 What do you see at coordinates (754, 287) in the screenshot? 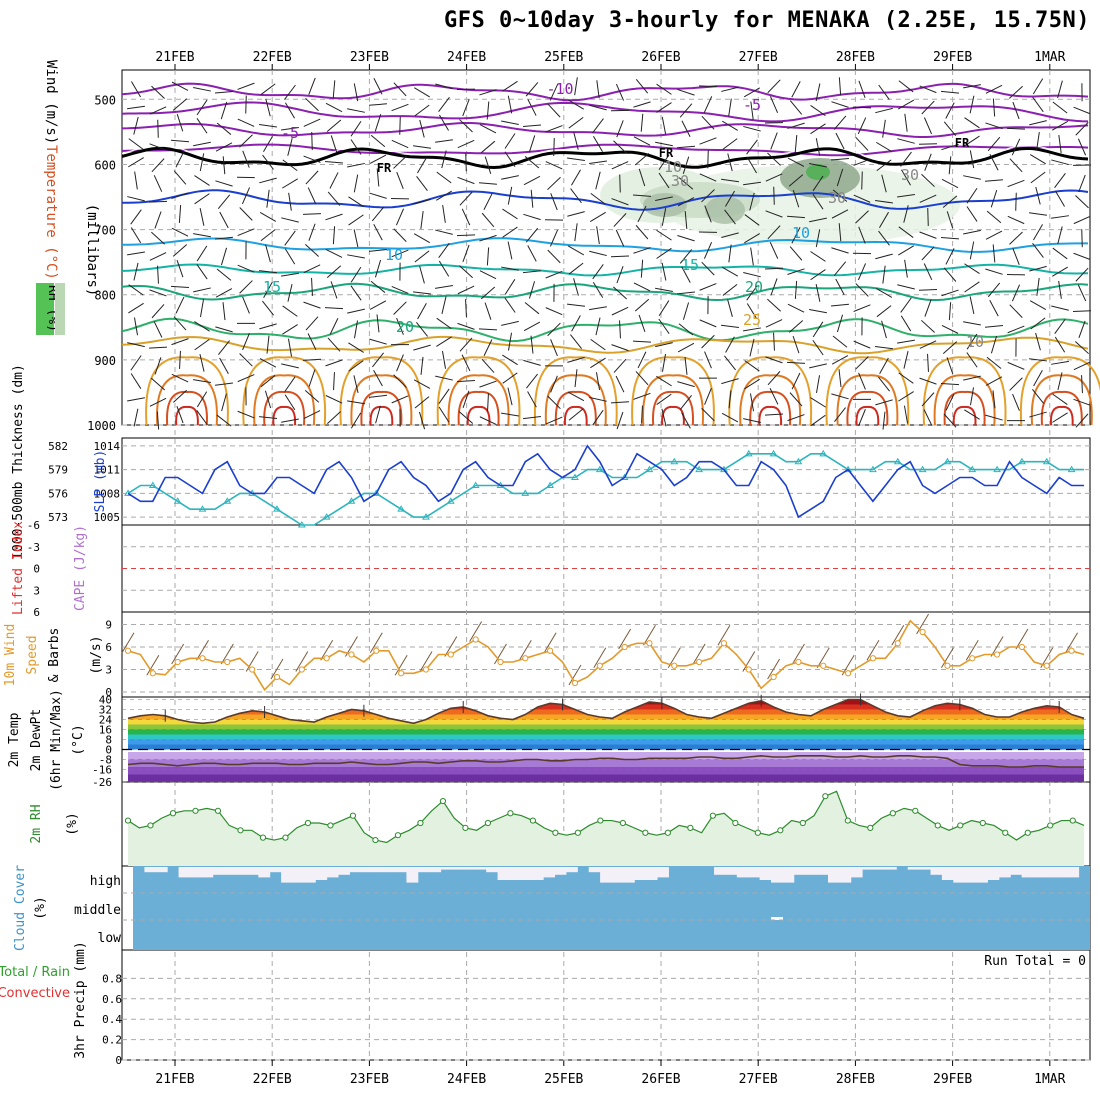
I see `isotherm-label: 20` at bounding box center [754, 287].